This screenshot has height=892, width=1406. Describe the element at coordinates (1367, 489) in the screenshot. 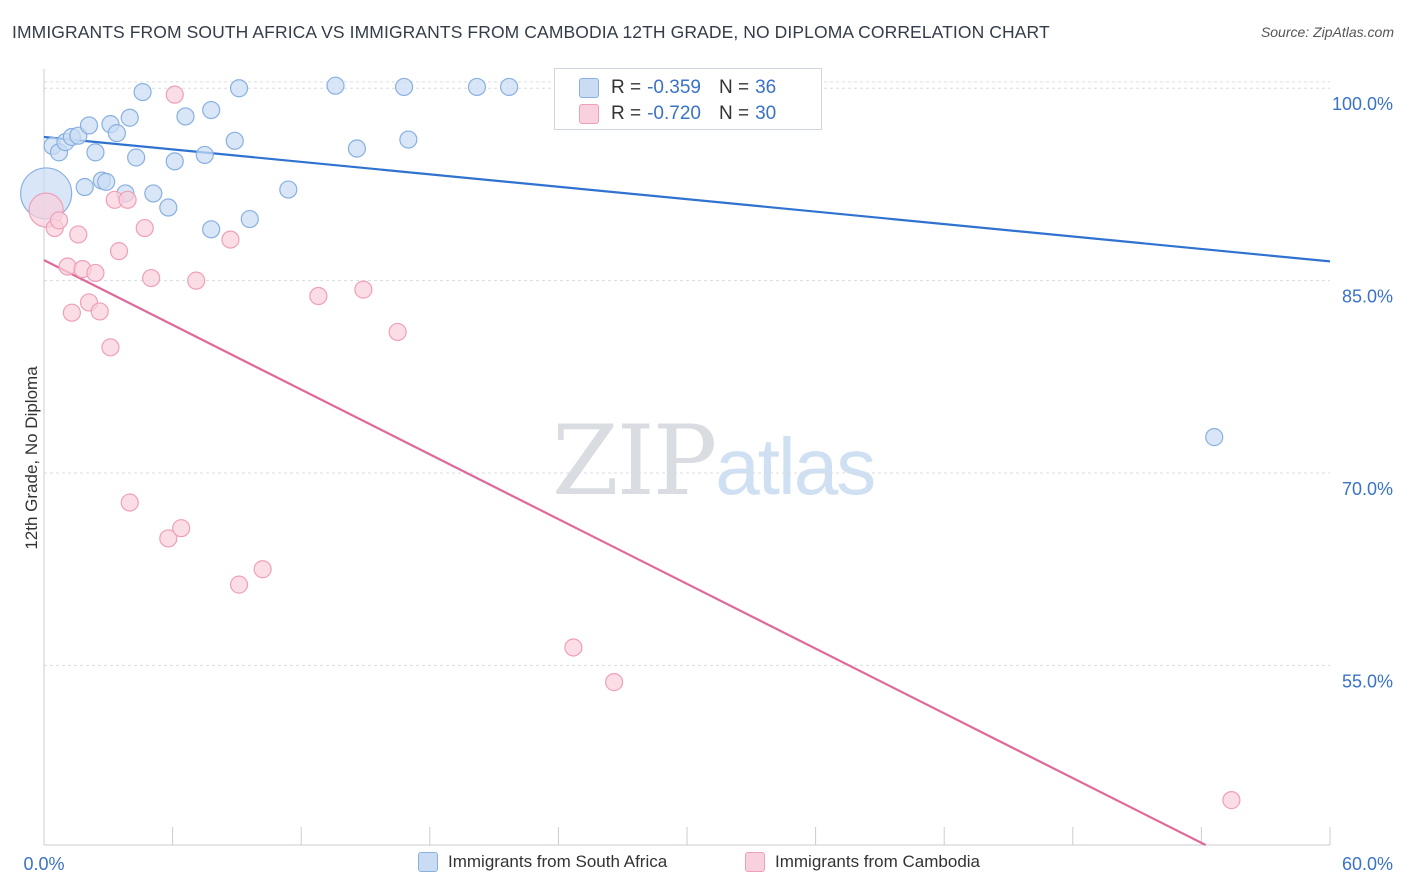

I see `y-tick-label: 70.0%` at that location.